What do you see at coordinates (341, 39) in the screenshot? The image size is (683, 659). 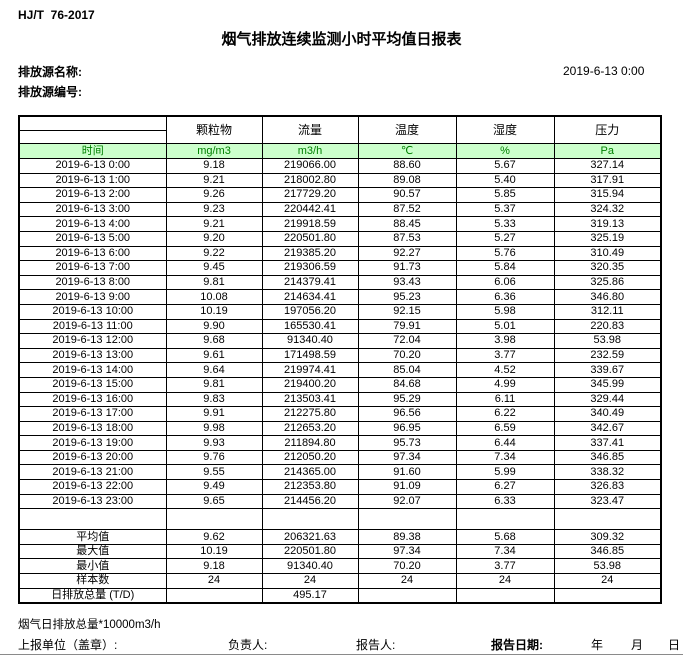 I see `page-title: 烟气排放连续监测小时平均值日报表` at bounding box center [341, 39].